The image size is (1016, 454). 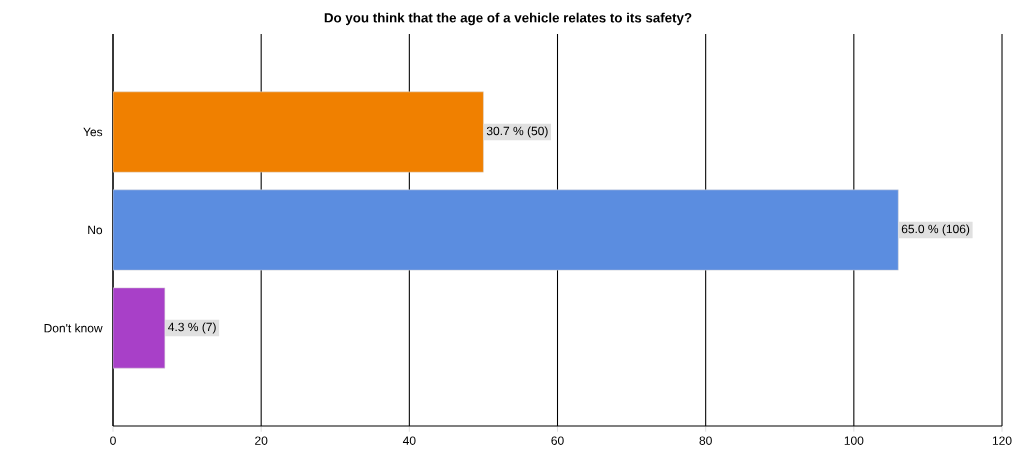 What do you see at coordinates (508, 19) in the screenshot?
I see `chart-title: Do you think that the age of a vehicle relates to its safety?` at bounding box center [508, 19].